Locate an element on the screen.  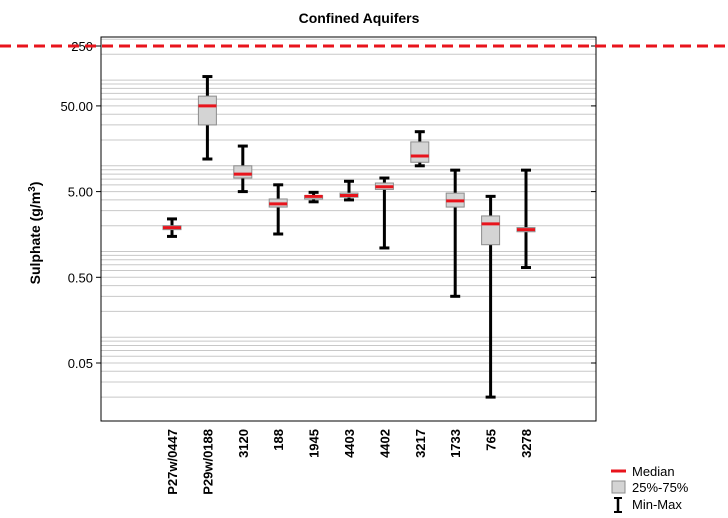
x-tick-label: 3120 is located at coordinates (243, 443).